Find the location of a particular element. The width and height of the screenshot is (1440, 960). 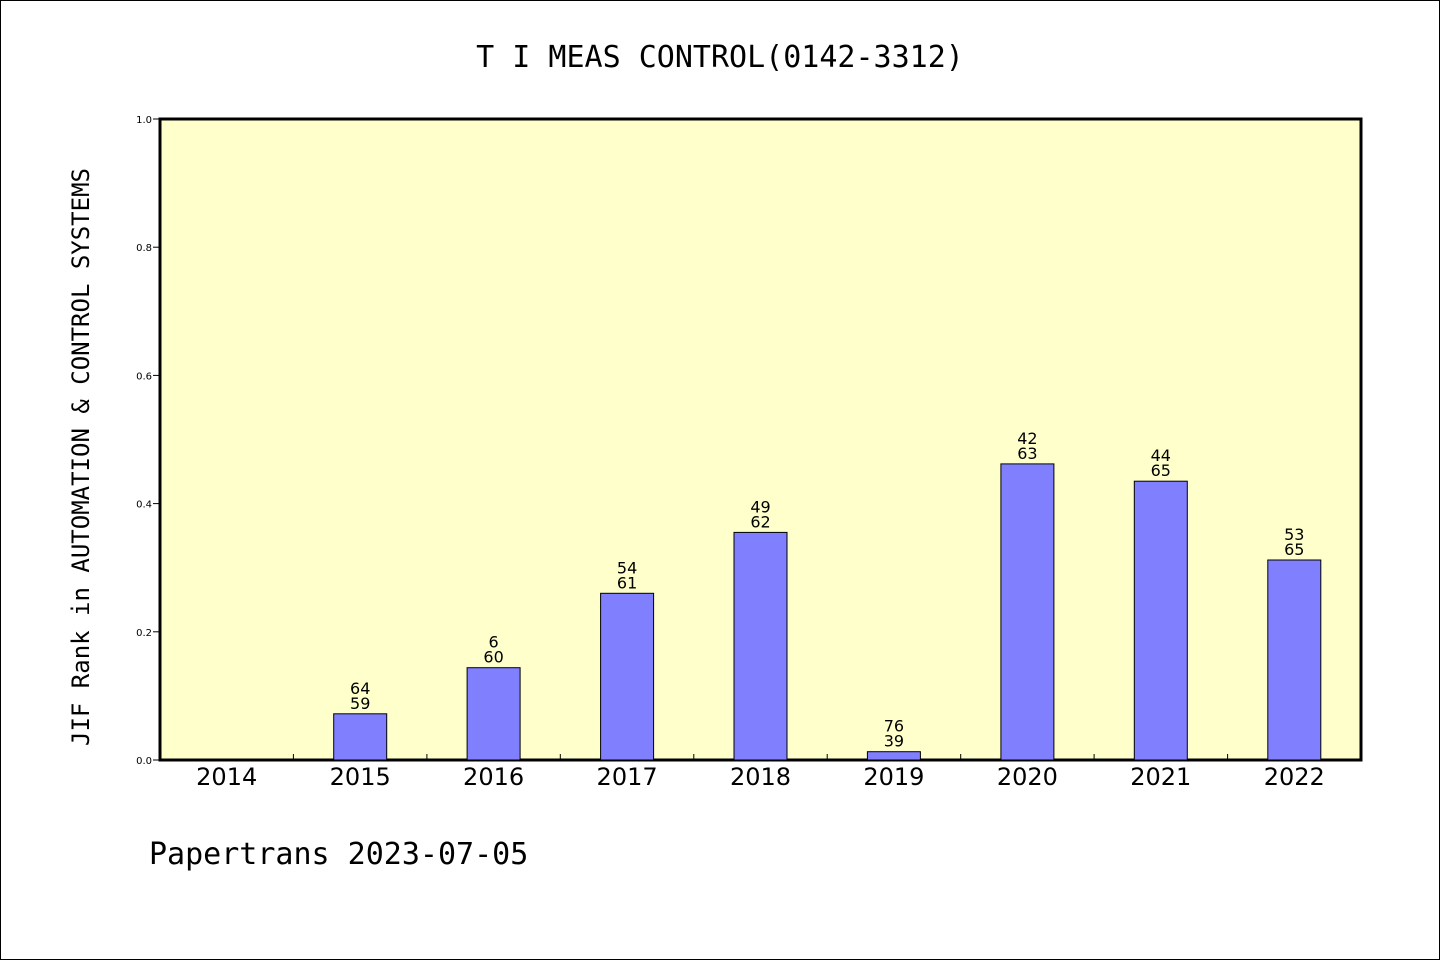

footer-text: Papertrans 2023-07-05 is located at coordinates (338, 854).